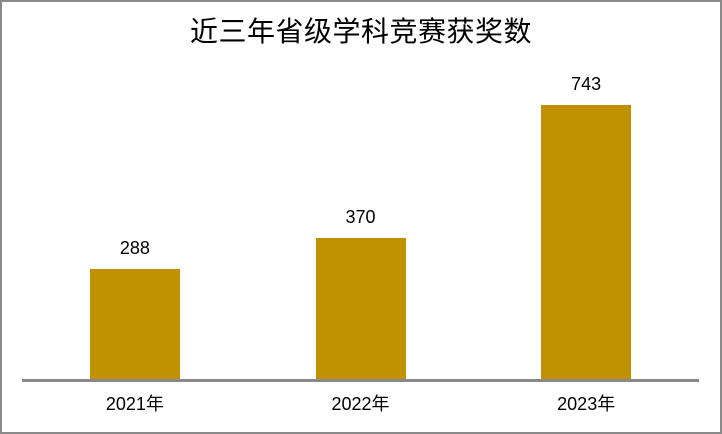 The width and height of the screenshot is (722, 434). Describe the element at coordinates (586, 84) in the screenshot. I see `bar-value-label-2023: 743` at that location.